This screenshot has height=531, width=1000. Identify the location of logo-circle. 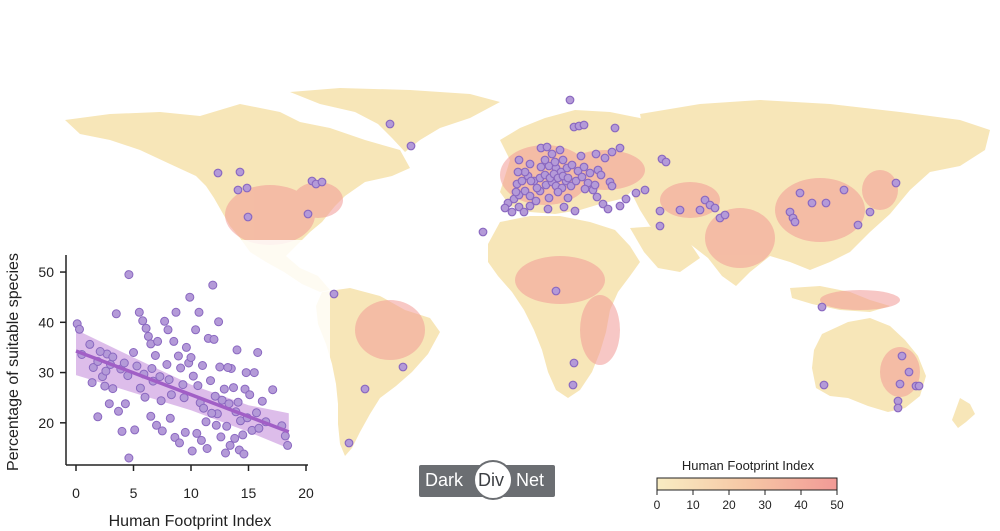
(493, 480).